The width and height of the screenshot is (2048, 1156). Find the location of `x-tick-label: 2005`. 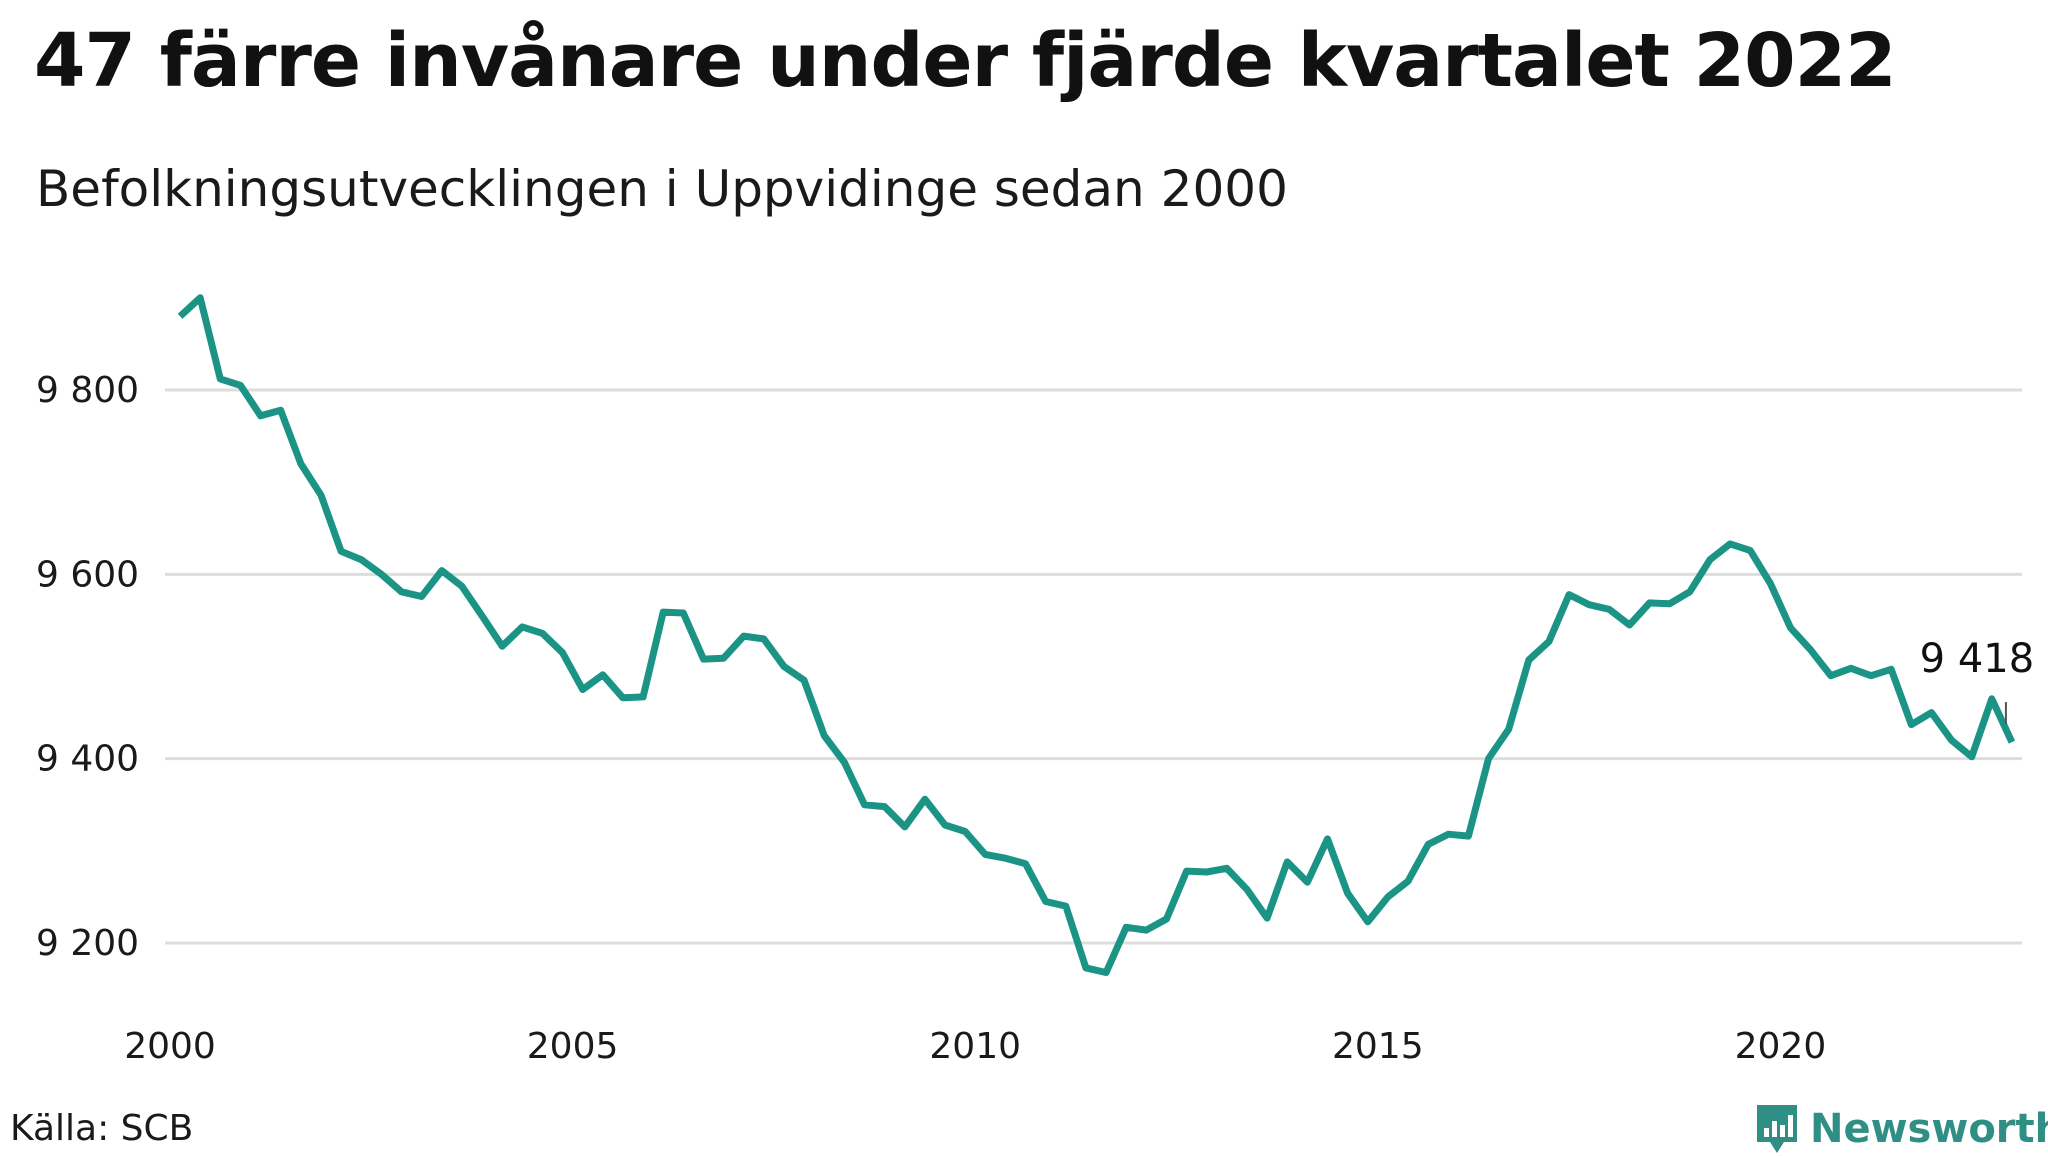

x-tick-label: 2005 is located at coordinates (573, 1046).